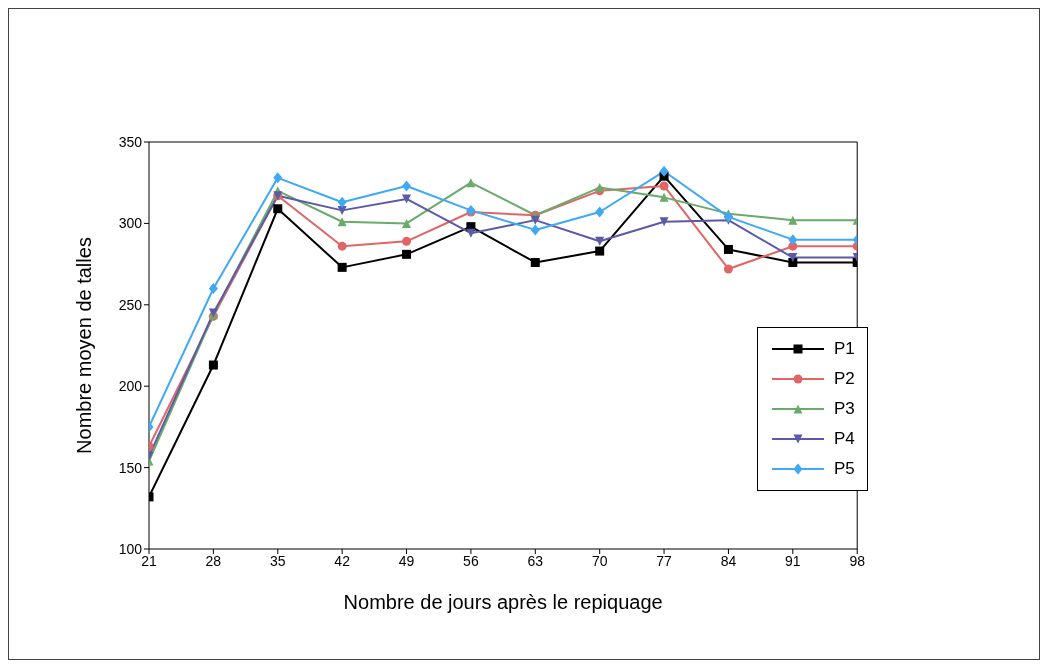  What do you see at coordinates (342, 560) in the screenshot?
I see `x-tick-label: 42` at bounding box center [342, 560].